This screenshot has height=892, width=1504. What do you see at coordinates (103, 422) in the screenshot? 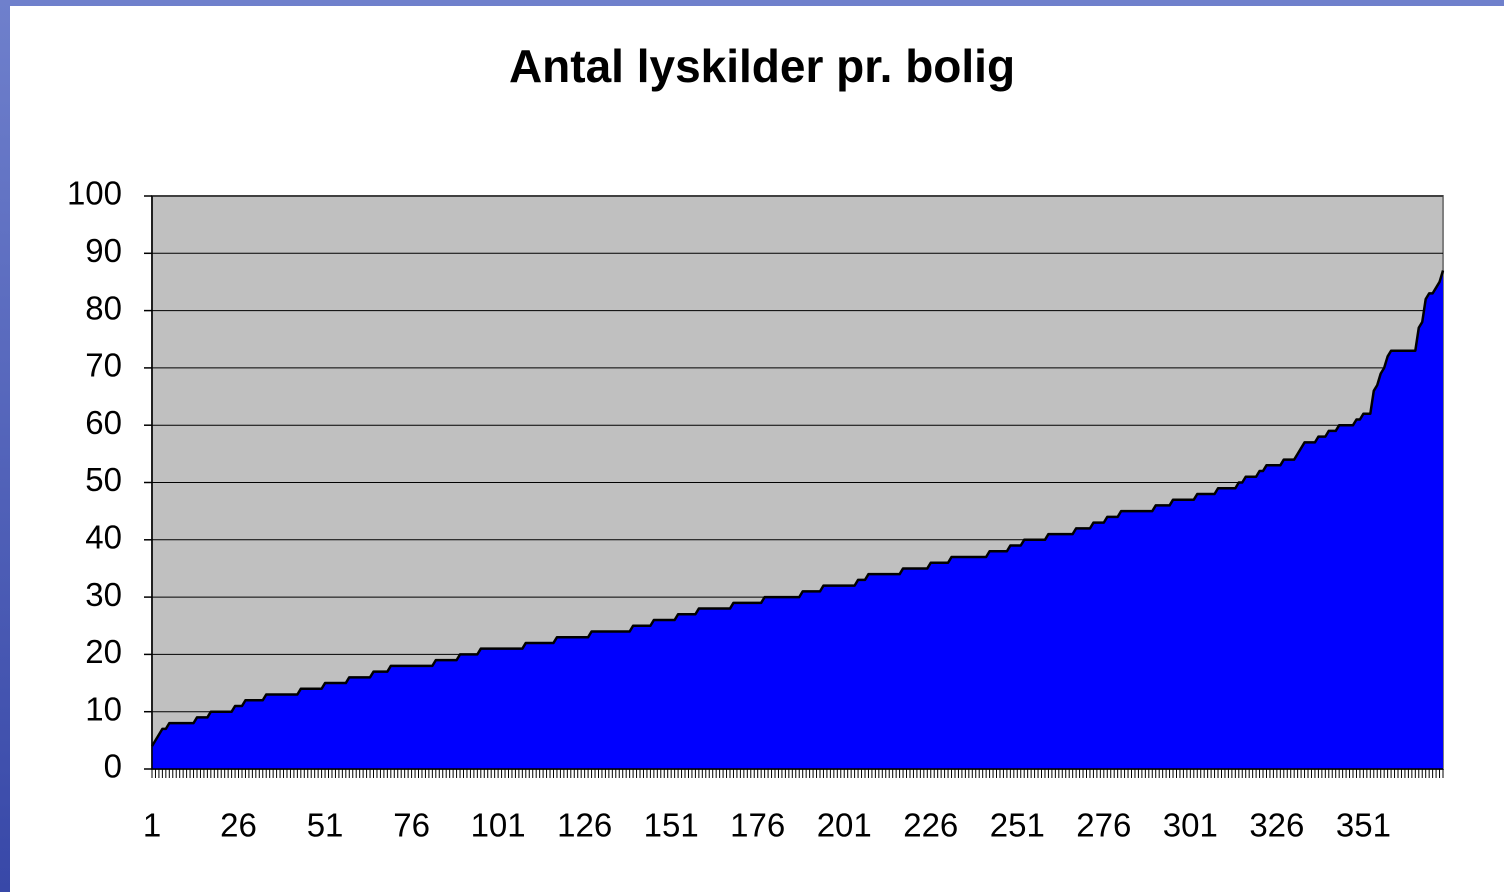
I see `y-tick-label: 60` at bounding box center [103, 422].